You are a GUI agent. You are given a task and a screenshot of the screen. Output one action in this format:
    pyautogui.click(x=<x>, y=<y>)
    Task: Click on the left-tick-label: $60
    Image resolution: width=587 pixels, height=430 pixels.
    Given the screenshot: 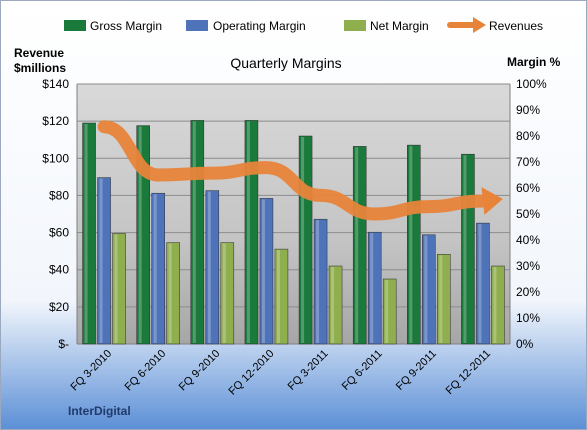 What is the action you would take?
    pyautogui.click(x=59, y=233)
    